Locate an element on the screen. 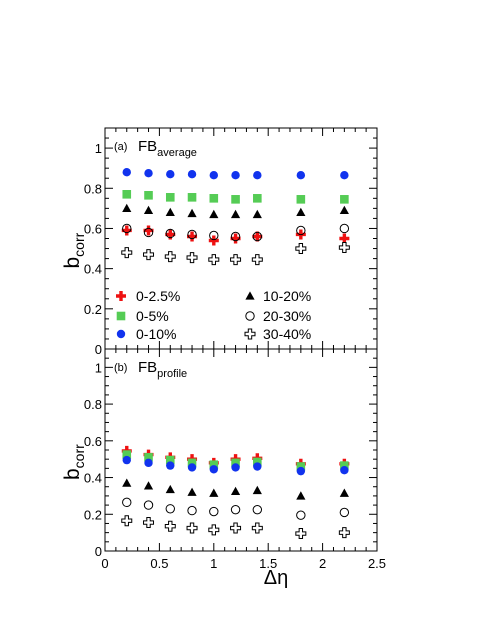  y-tick-label: 0.8 is located at coordinates (93, 404).